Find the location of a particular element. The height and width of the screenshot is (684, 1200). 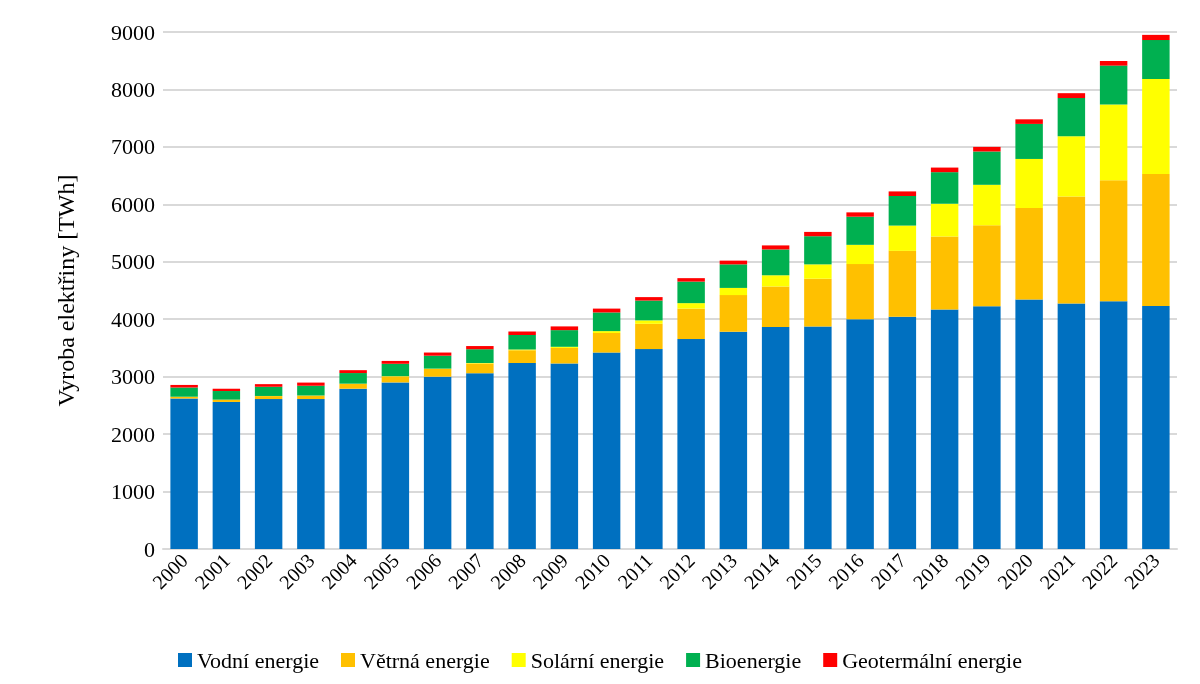

legend-label: Geotermální energie is located at coordinates (932, 660).